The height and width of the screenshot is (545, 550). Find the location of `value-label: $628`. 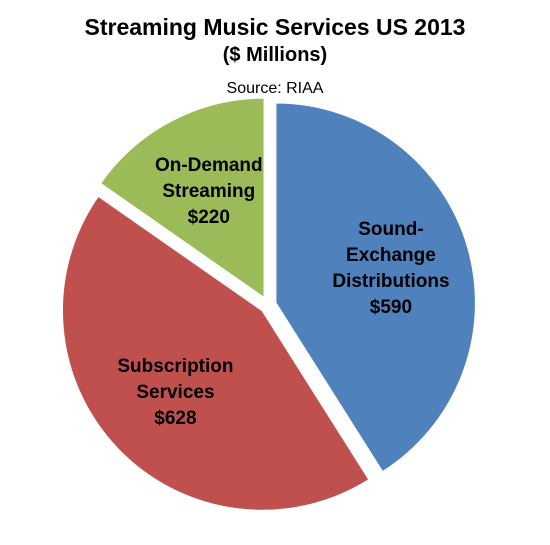

value-label: $628 is located at coordinates (175, 419).